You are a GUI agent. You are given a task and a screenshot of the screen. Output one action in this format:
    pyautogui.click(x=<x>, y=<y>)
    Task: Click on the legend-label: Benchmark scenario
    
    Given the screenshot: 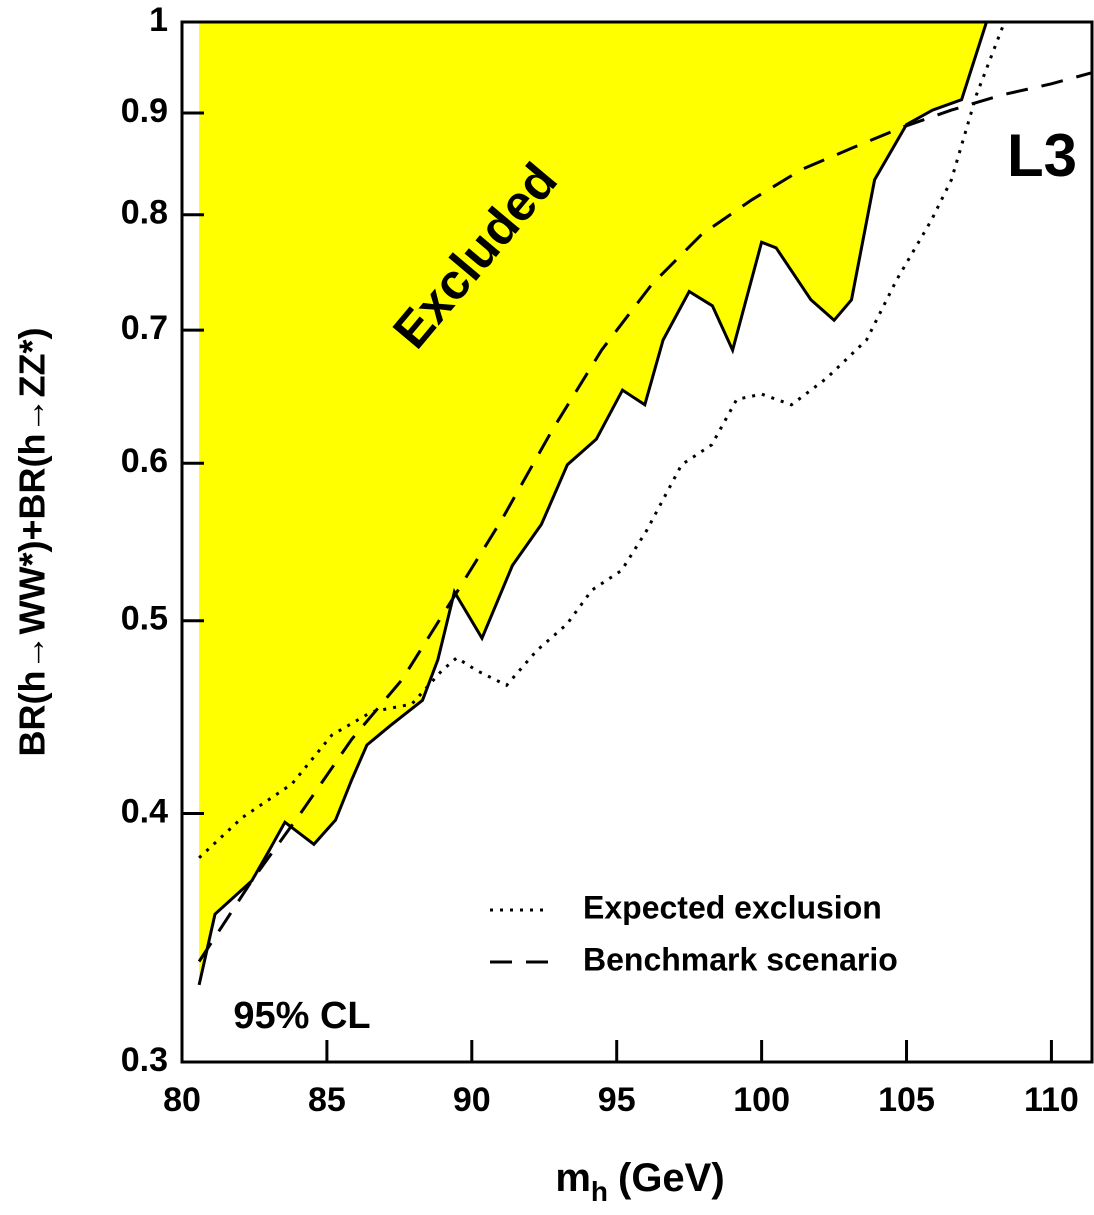 What is the action you would take?
    pyautogui.click(x=740, y=959)
    